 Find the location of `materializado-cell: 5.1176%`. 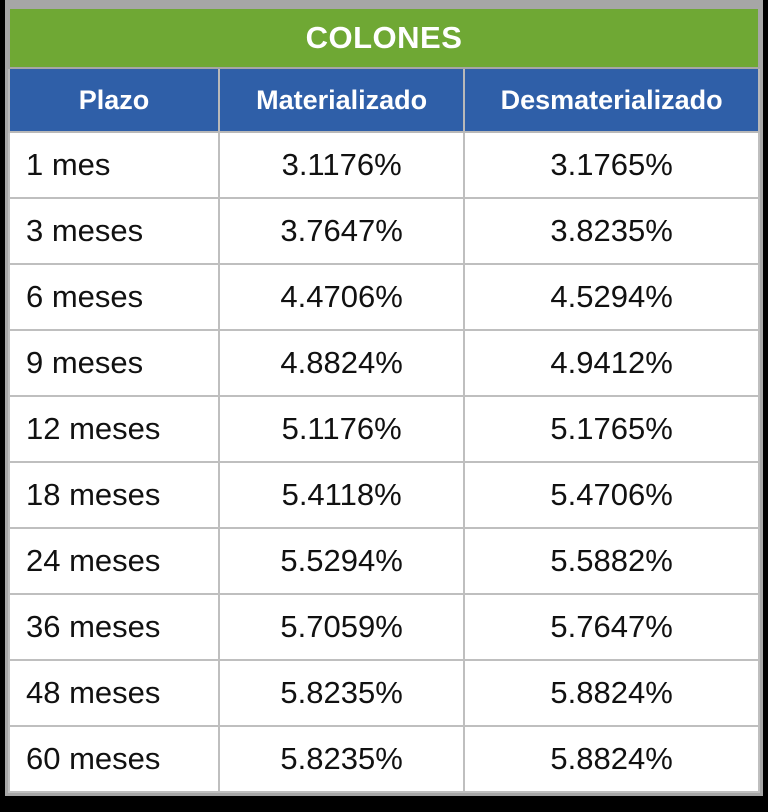

materializado-cell: 5.1176% is located at coordinates (341, 429).